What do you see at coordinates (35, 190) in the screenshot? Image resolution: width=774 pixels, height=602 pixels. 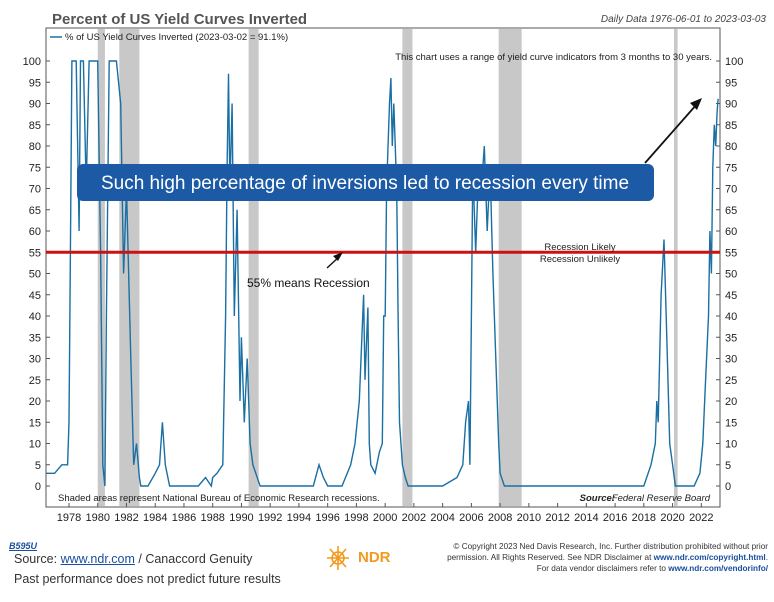 I see `y-tick-label-left: 70` at bounding box center [35, 190].